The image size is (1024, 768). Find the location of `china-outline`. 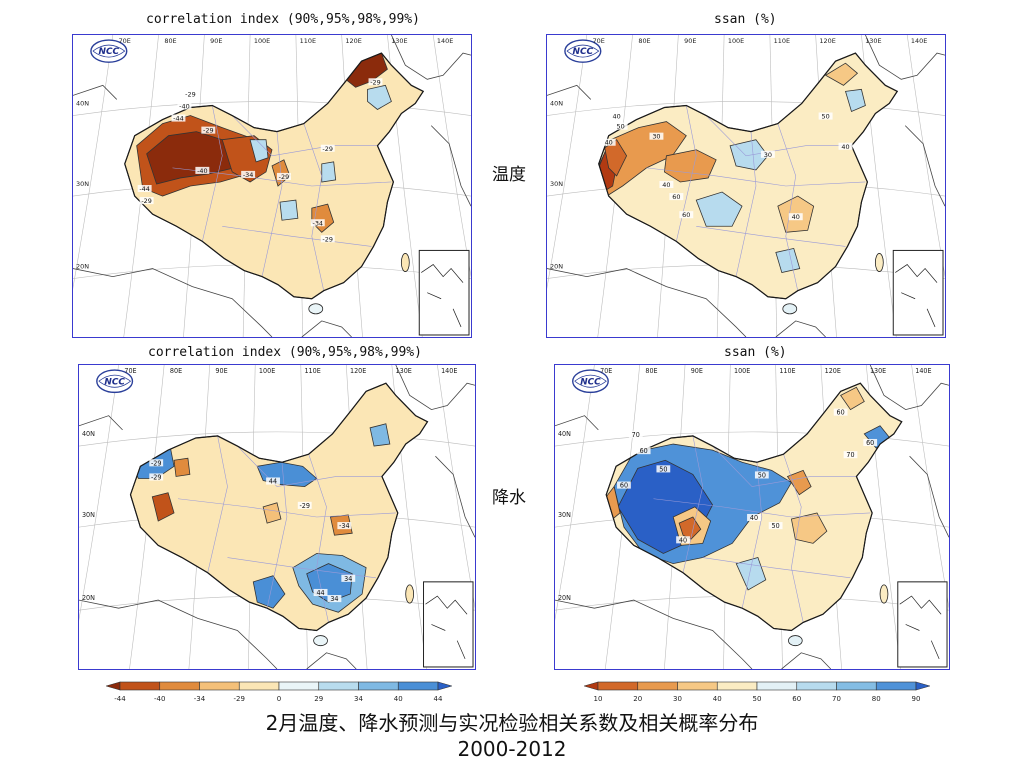

china-outline is located at coordinates (748, 176).